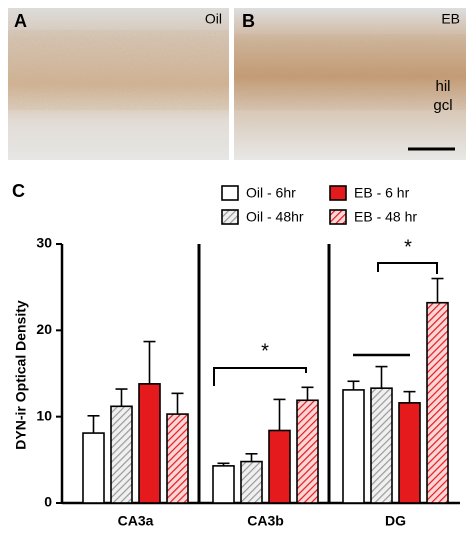 This screenshot has width=474, height=544. I want to click on x-tick-label: CA3a, so click(136, 521).